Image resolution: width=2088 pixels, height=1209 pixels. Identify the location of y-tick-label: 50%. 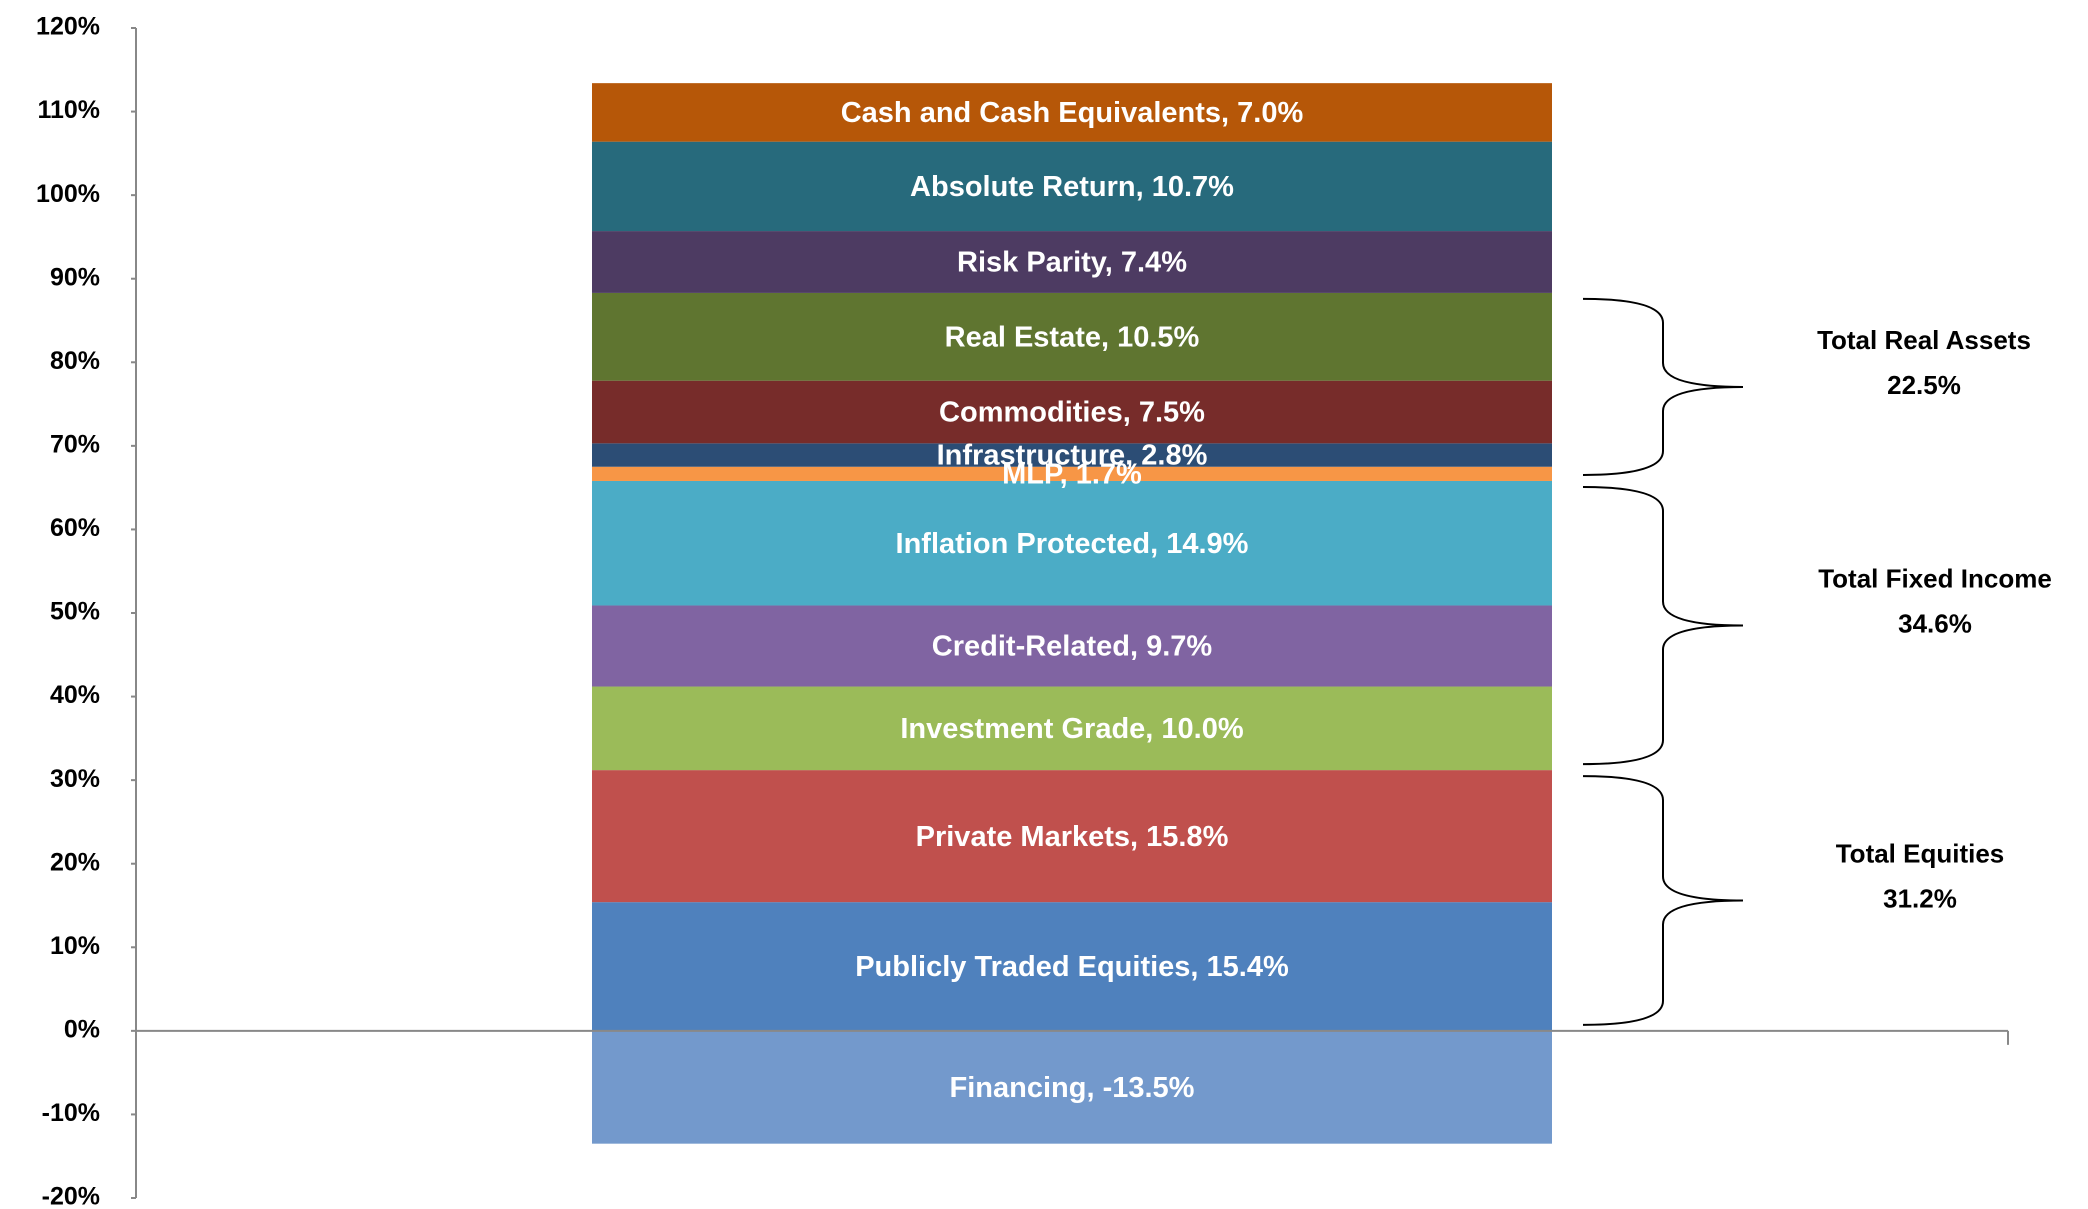
(75, 612).